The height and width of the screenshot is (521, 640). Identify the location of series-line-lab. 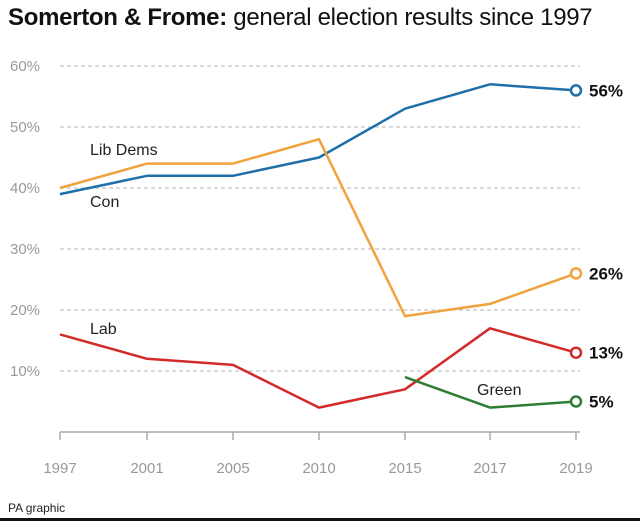
(318, 368).